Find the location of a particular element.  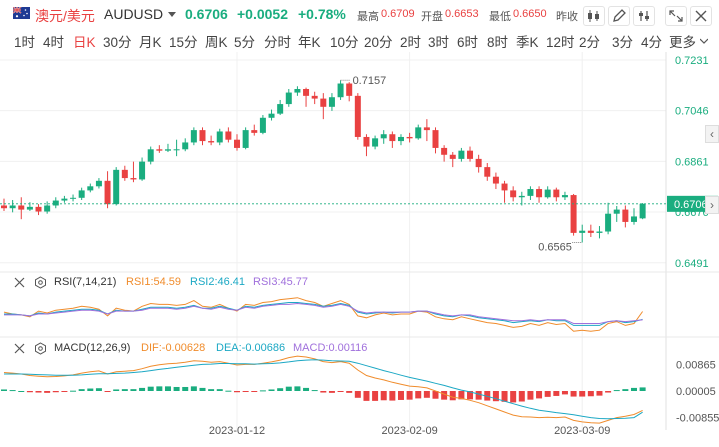

period-tab-15: 8时 is located at coordinates (498, 42).